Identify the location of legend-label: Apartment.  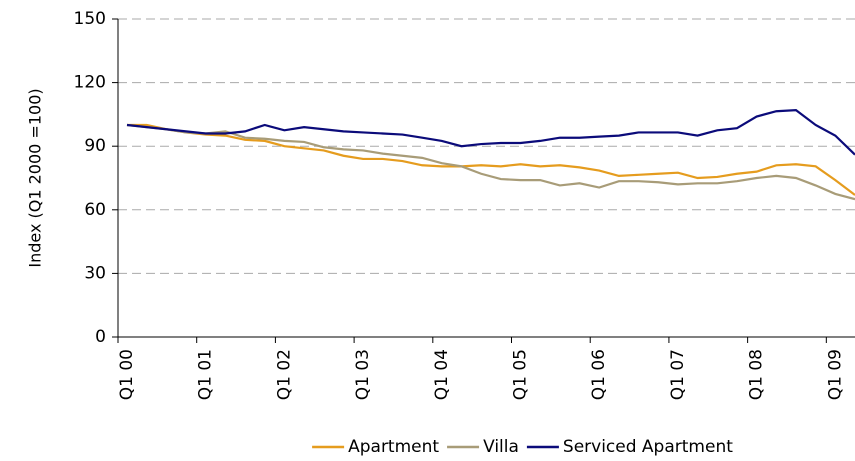
(393, 447).